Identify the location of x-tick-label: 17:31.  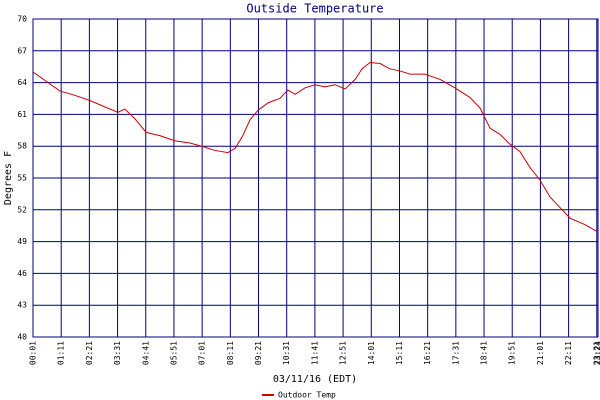
(455, 353).